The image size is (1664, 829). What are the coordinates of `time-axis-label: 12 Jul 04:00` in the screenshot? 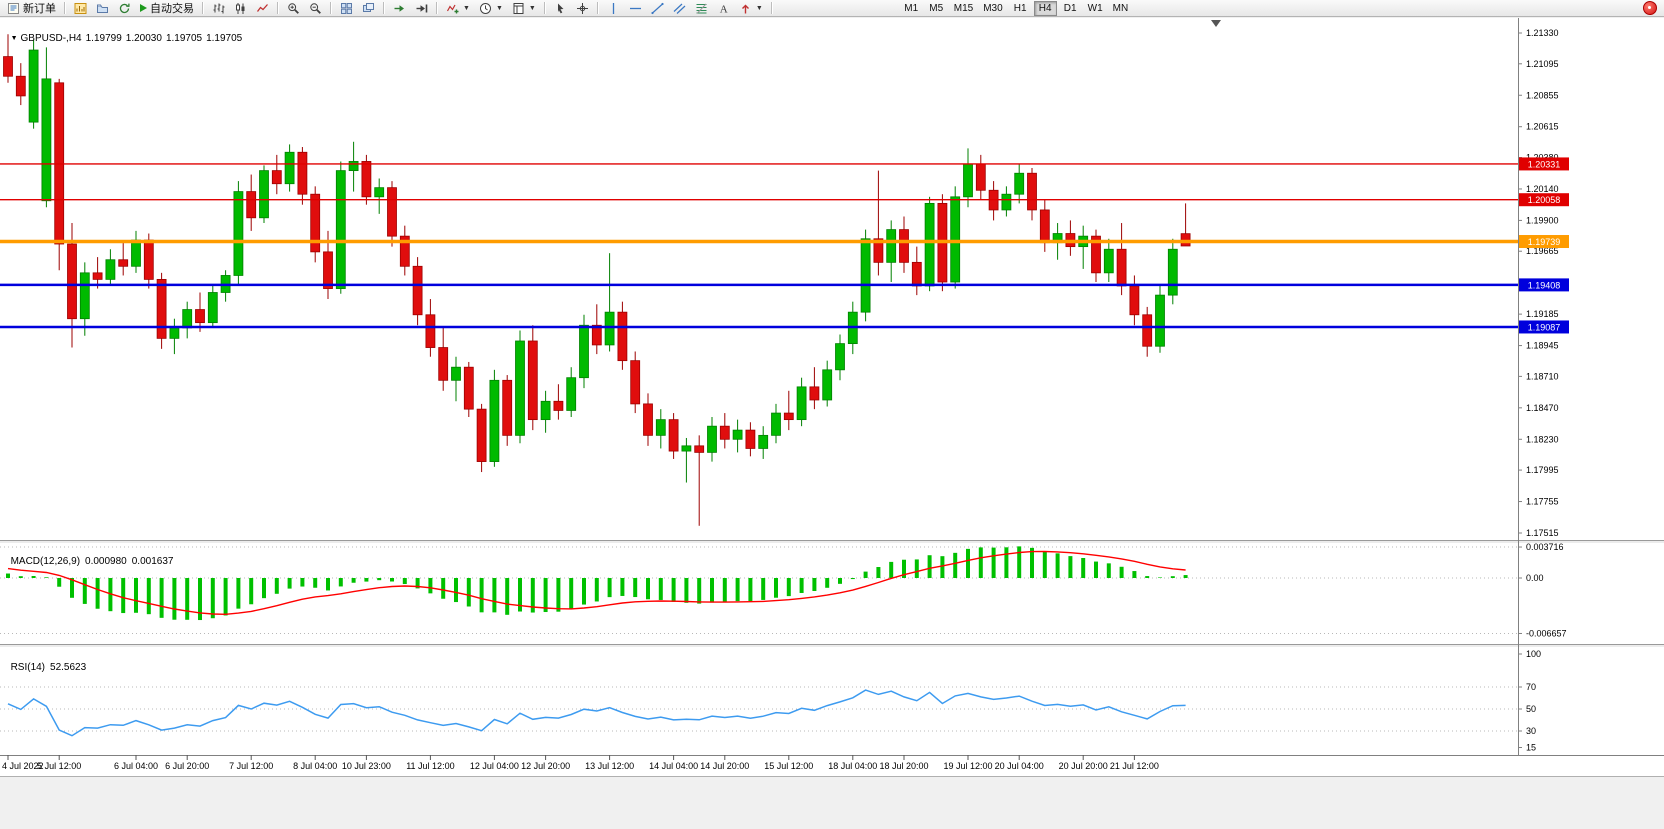 It's located at (494, 766).